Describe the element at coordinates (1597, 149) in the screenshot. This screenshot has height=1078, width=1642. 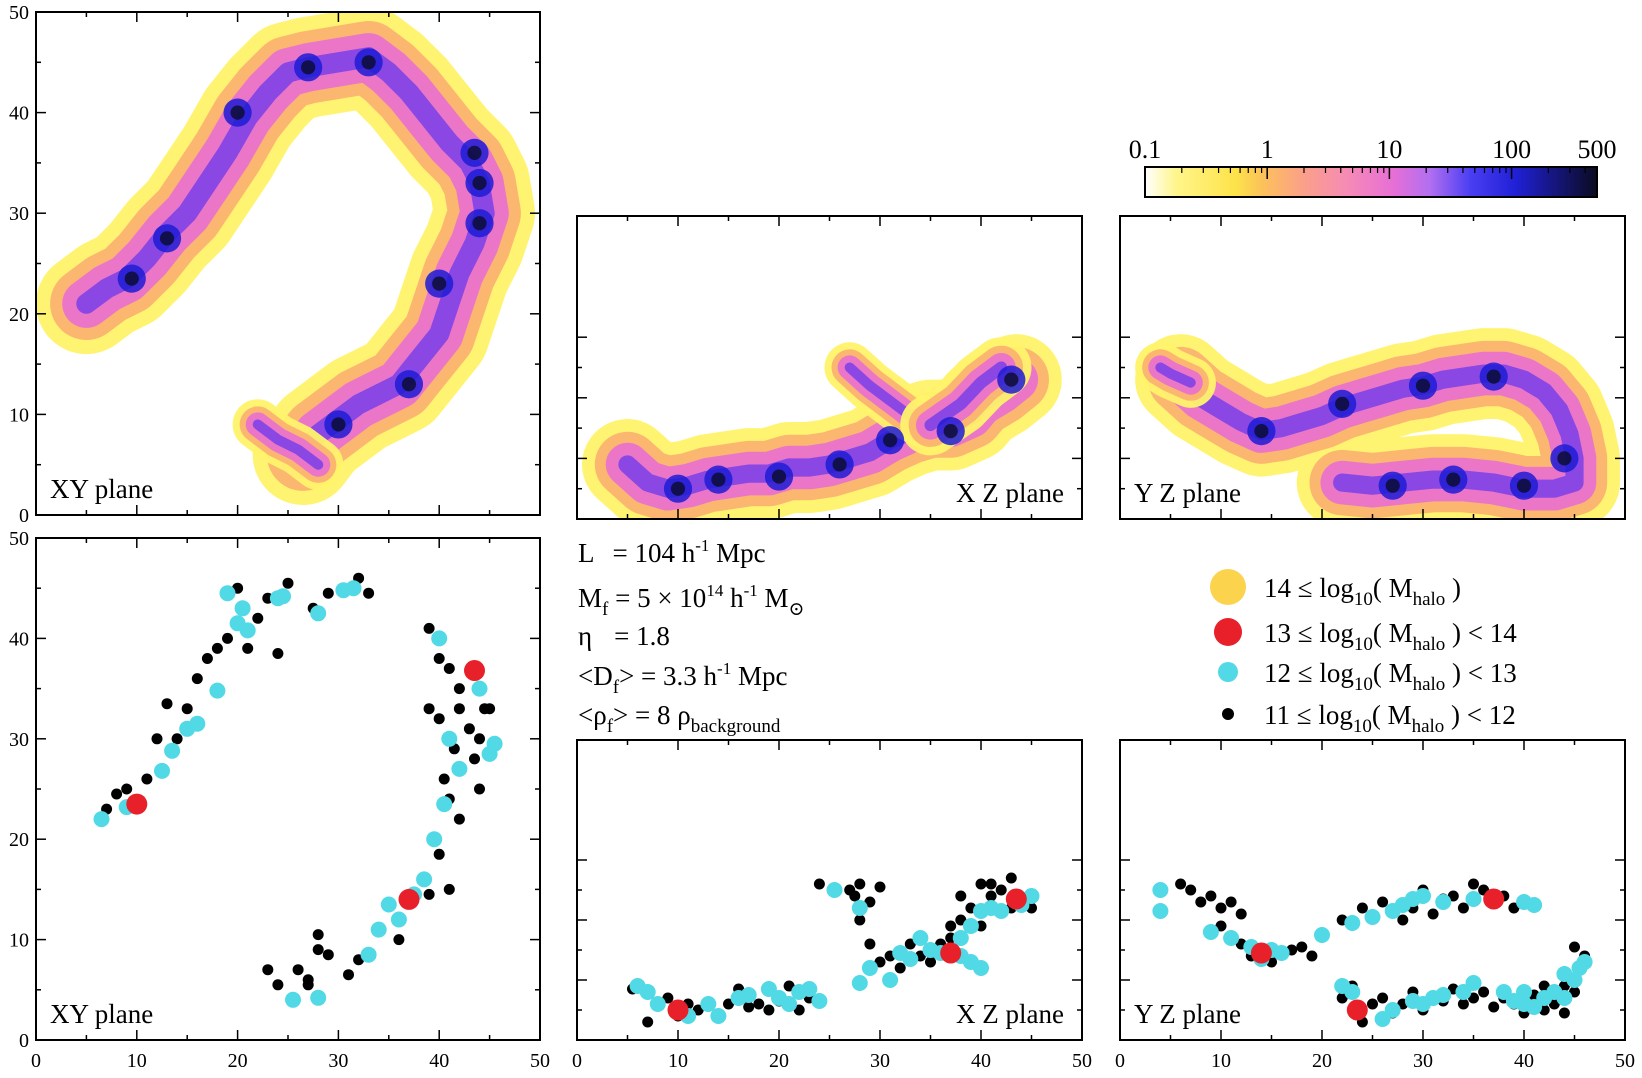
I see `colorbar-label: 500` at that location.